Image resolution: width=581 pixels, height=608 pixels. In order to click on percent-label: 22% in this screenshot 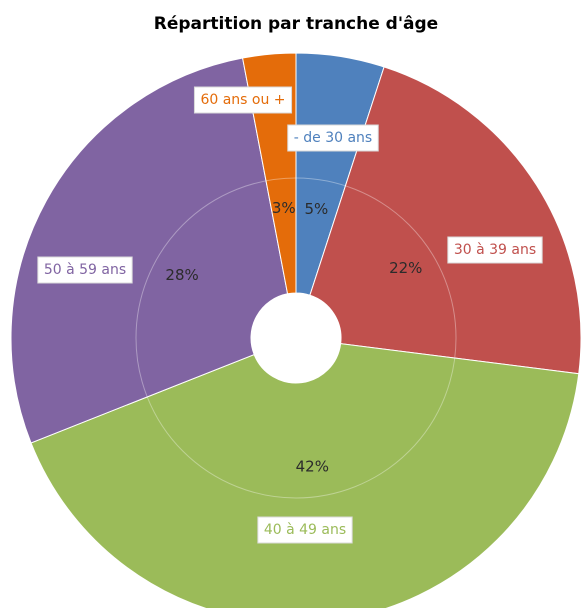, I will do `click(405, 268)`.